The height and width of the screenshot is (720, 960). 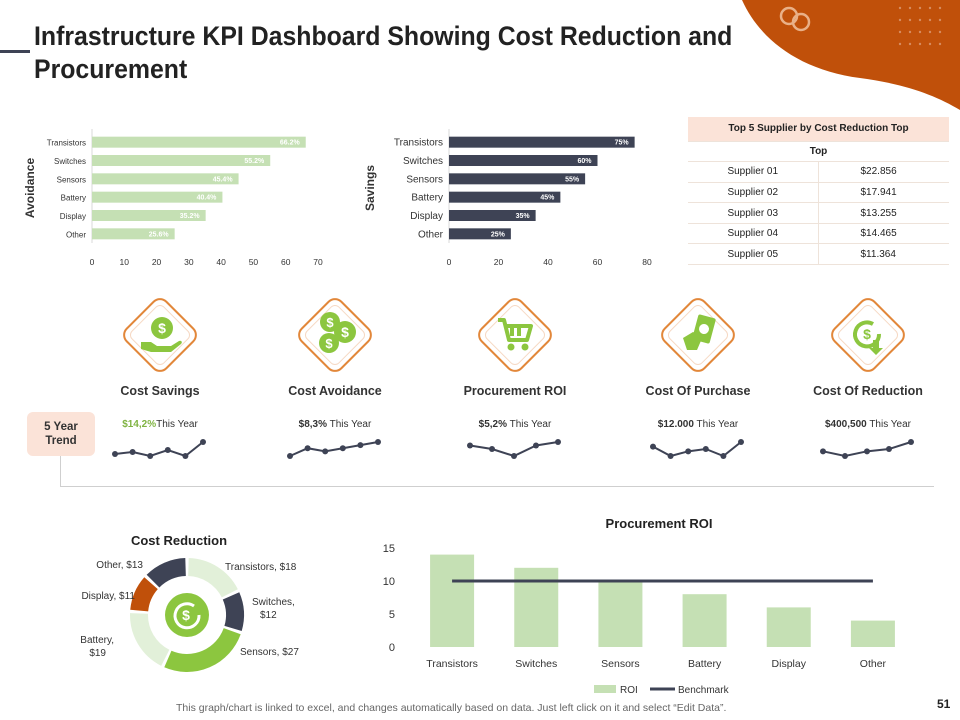 I want to click on chart-title: Procurement ROI, so click(x=659, y=523).